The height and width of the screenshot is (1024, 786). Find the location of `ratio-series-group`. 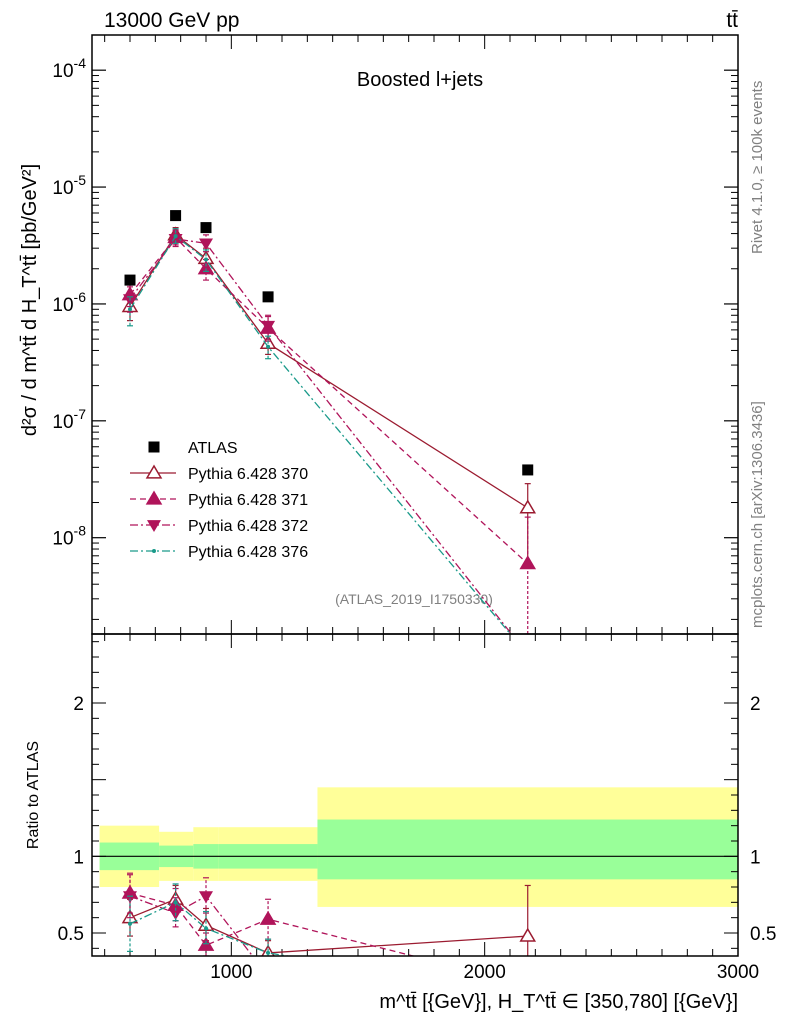

ratio-series-group is located at coordinates (329, 931).